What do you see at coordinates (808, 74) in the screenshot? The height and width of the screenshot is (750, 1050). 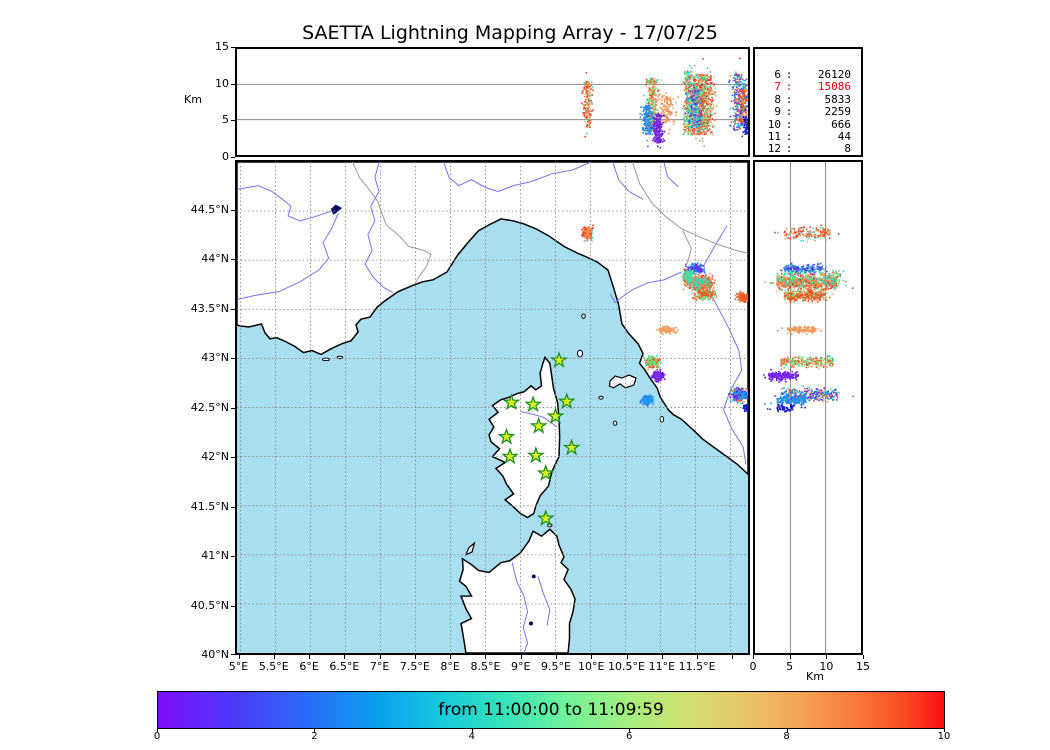 I see `source-count-row: 6: 26120` at bounding box center [808, 74].